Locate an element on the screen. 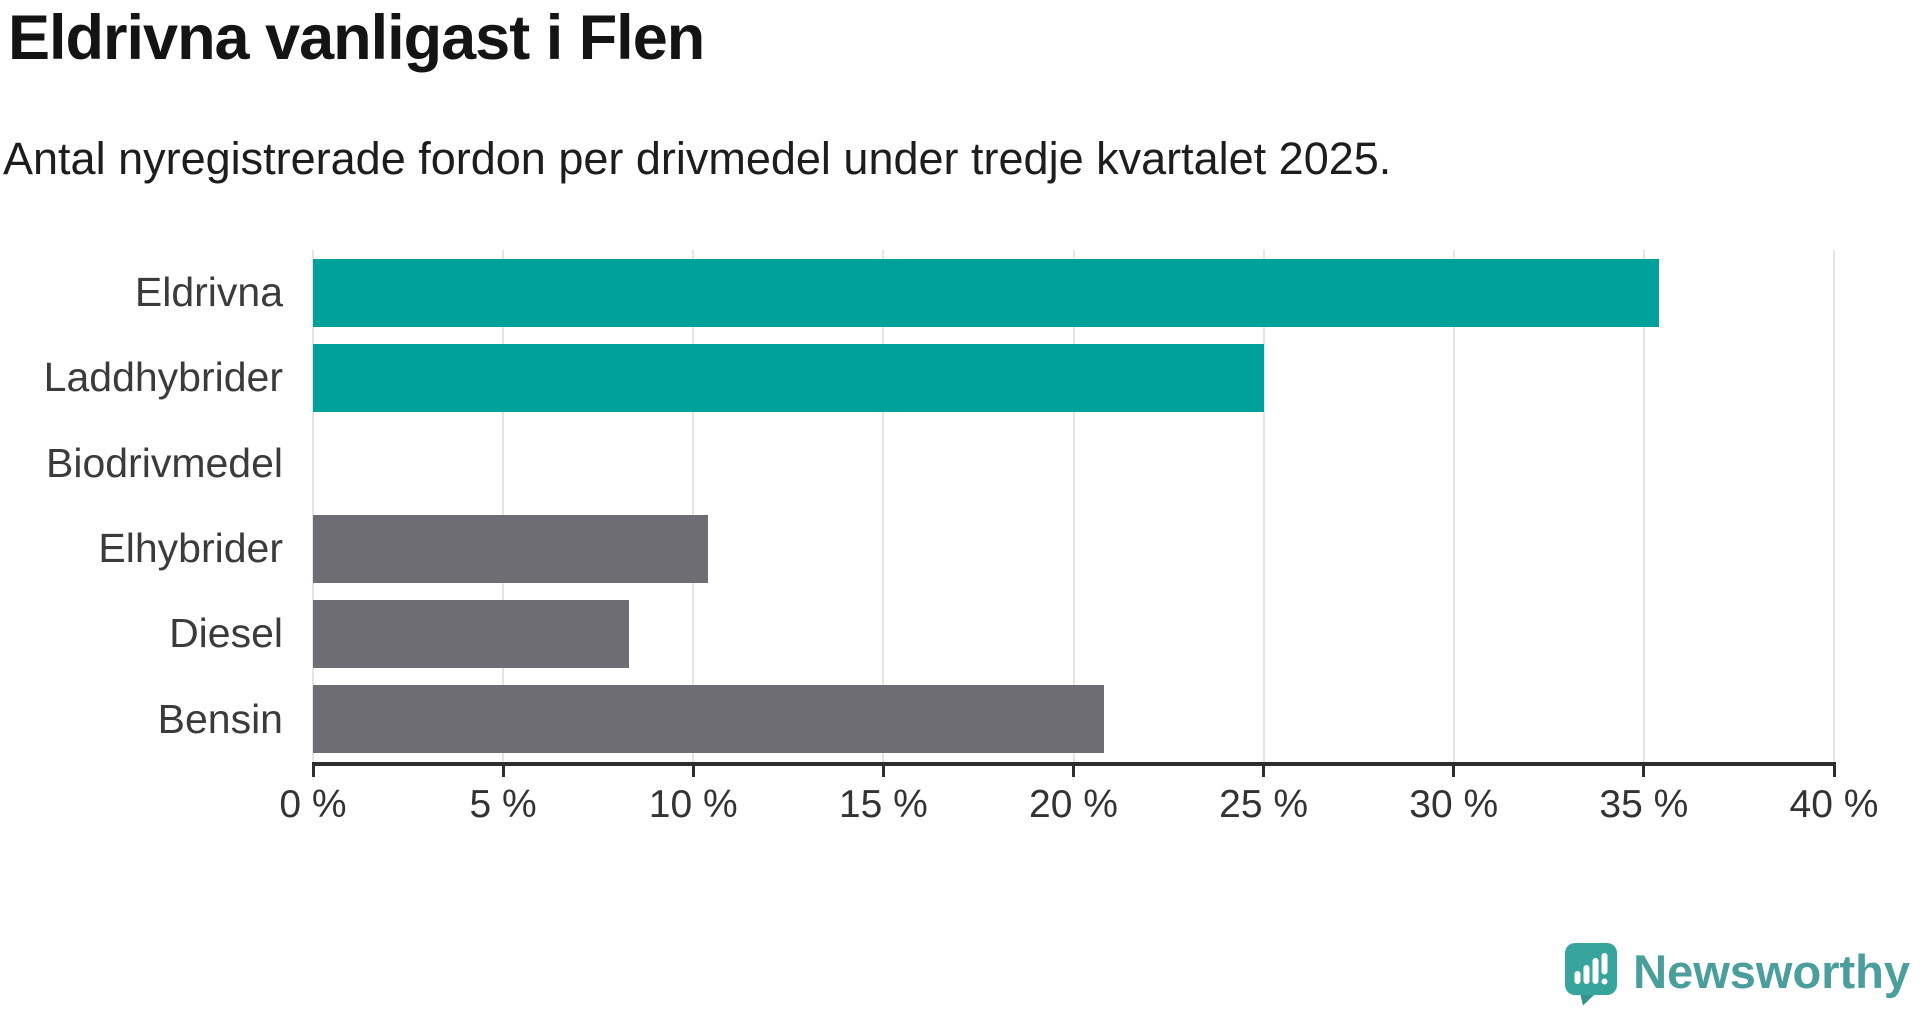  x-axis-tick-label: 30 % is located at coordinates (1454, 804).